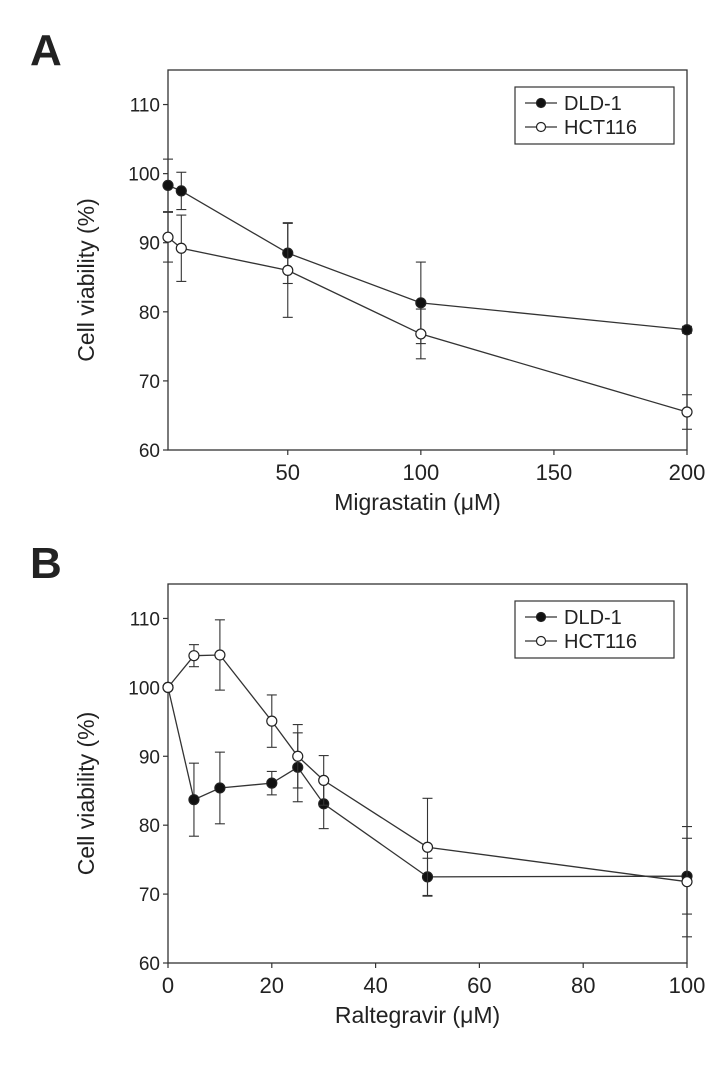 Image resolution: width=720 pixels, height=1075 pixels. What do you see at coordinates (272, 985) in the screenshot?
I see `x-tick-label: 20` at bounding box center [272, 985].